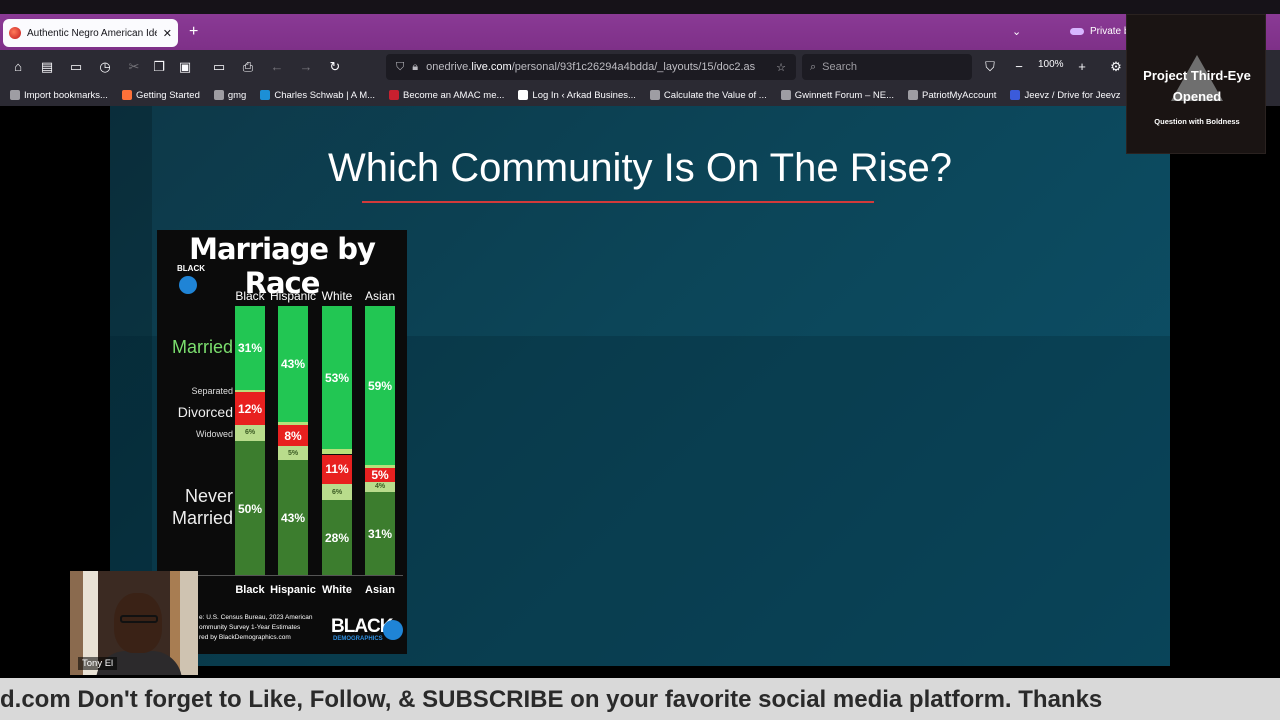  I want to click on row-label-separated: Separated, so click(212, 391).